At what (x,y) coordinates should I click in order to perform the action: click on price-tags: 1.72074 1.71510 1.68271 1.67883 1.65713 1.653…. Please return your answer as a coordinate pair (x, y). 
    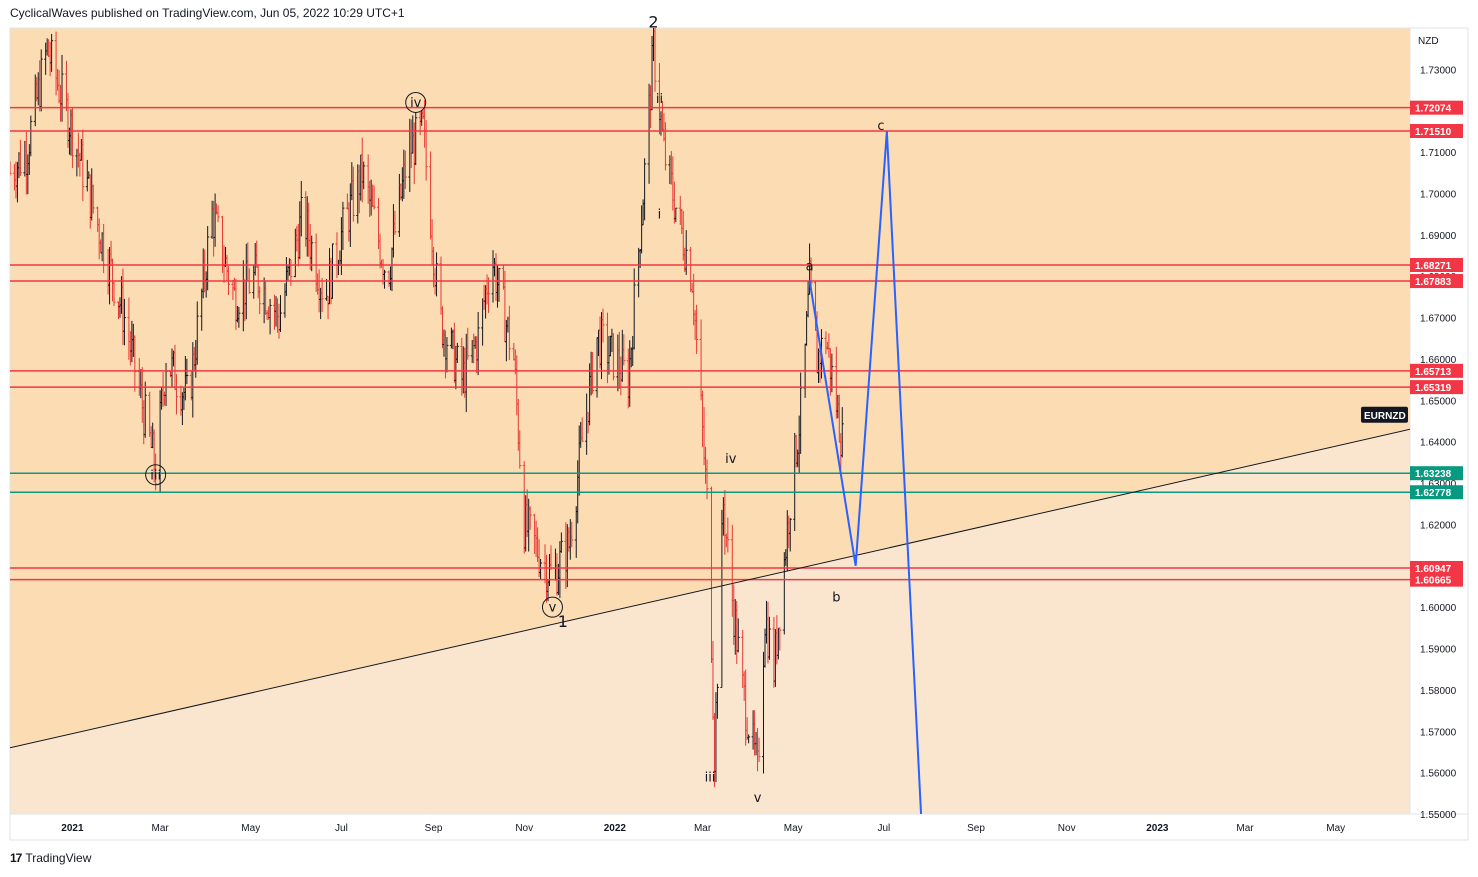
    Looking at the image, I should click on (1412, 343).